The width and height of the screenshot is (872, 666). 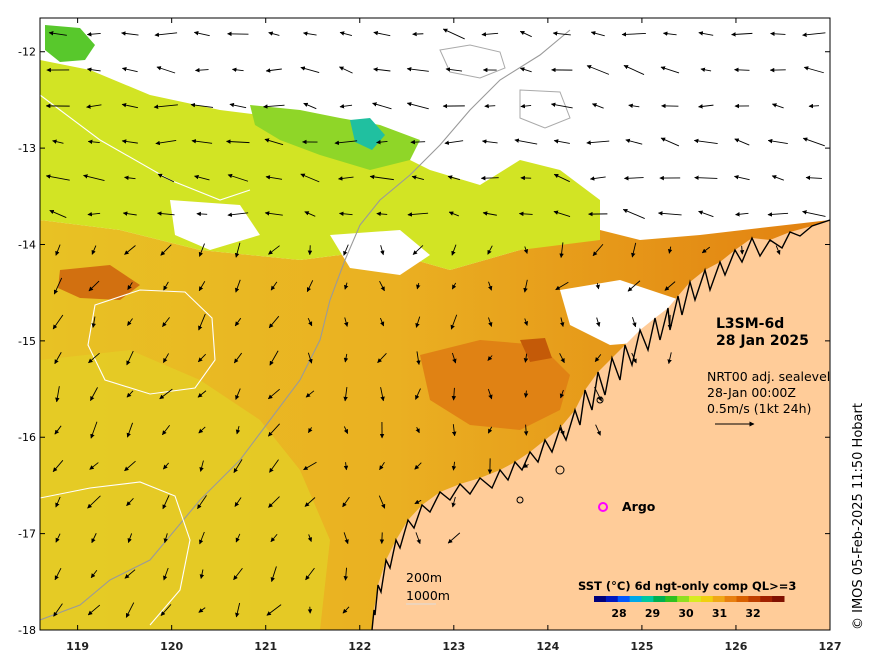 What do you see at coordinates (759, 408) in the screenshot?
I see `vector-info-line3: 0.5m/s (1kt 24h)` at bounding box center [759, 408].